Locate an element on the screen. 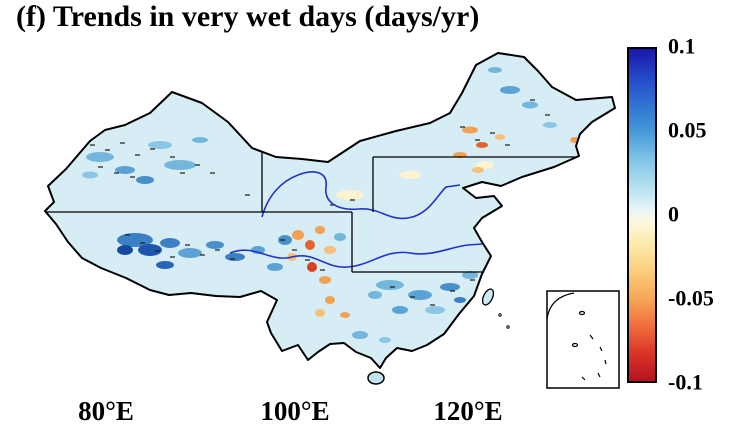 The width and height of the screenshot is (753, 443). x-tick-label: 100°E is located at coordinates (295, 411).